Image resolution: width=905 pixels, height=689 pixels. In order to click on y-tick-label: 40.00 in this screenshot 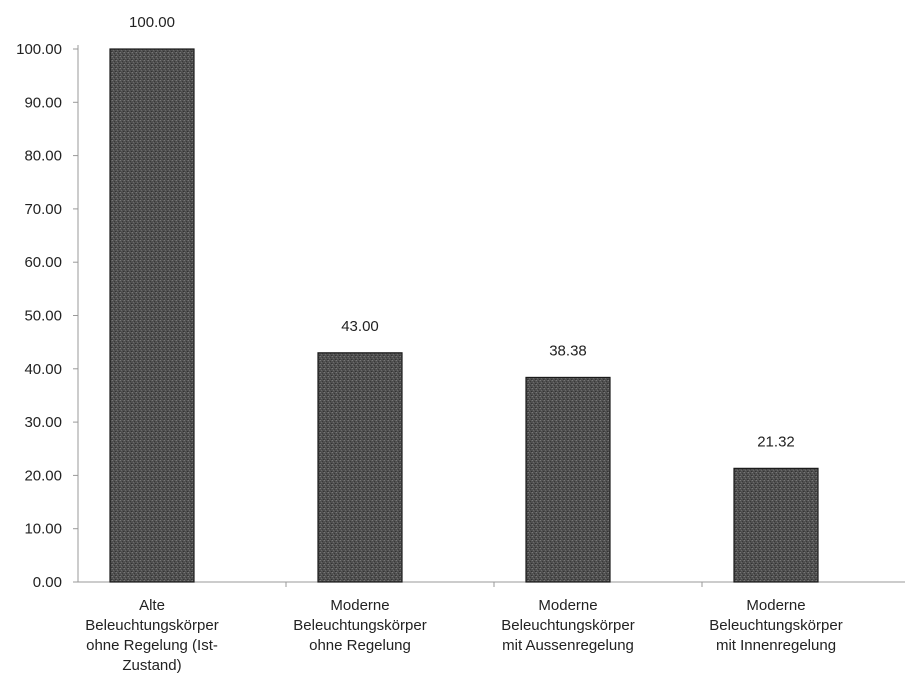, I will do `click(43, 369)`.